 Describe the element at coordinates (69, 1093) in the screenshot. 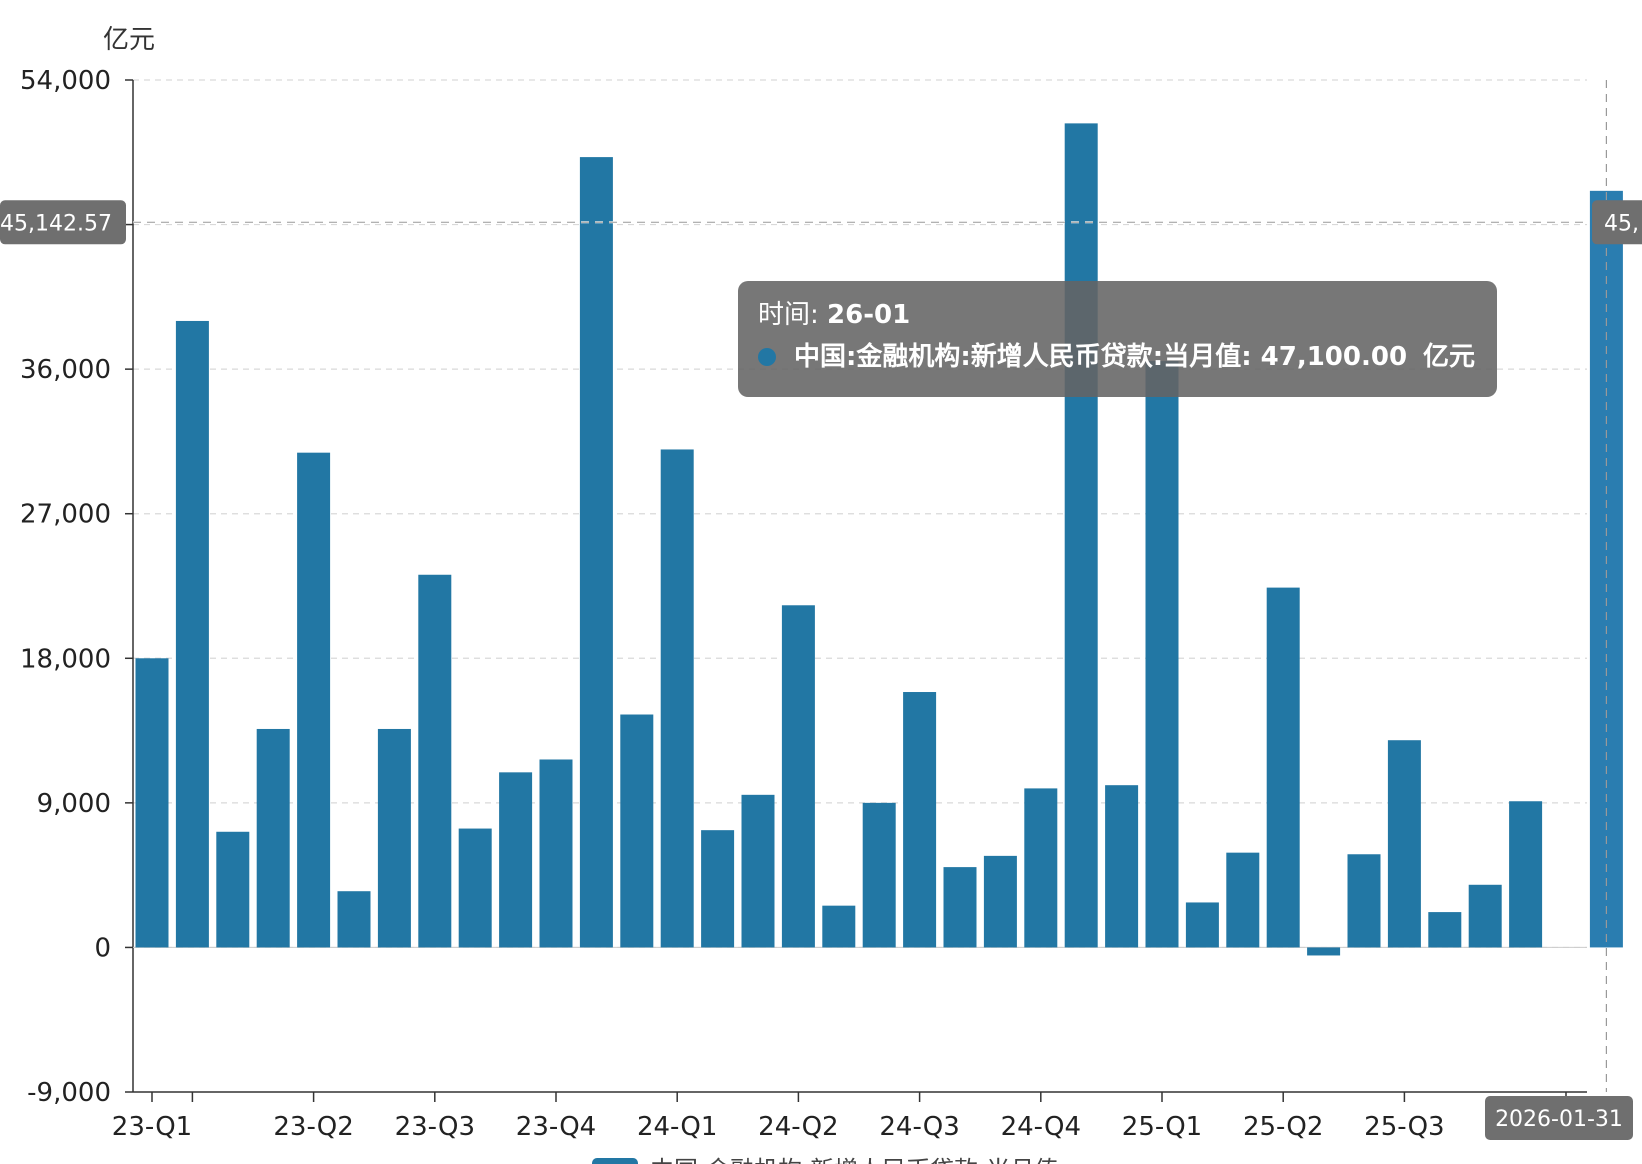

I see `y-tick-label: -9,000` at that location.